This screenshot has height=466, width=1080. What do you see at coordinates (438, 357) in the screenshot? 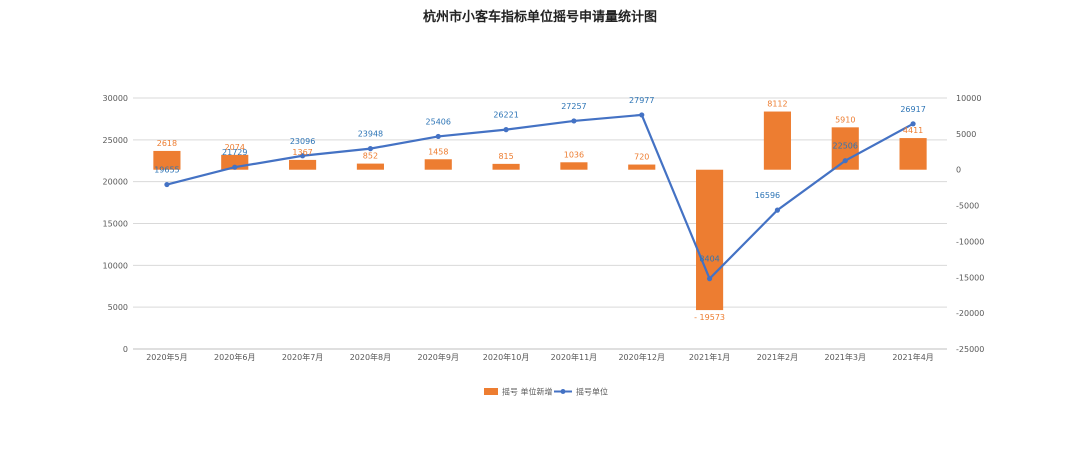
I see `category-label: 2020年9月` at bounding box center [438, 357].